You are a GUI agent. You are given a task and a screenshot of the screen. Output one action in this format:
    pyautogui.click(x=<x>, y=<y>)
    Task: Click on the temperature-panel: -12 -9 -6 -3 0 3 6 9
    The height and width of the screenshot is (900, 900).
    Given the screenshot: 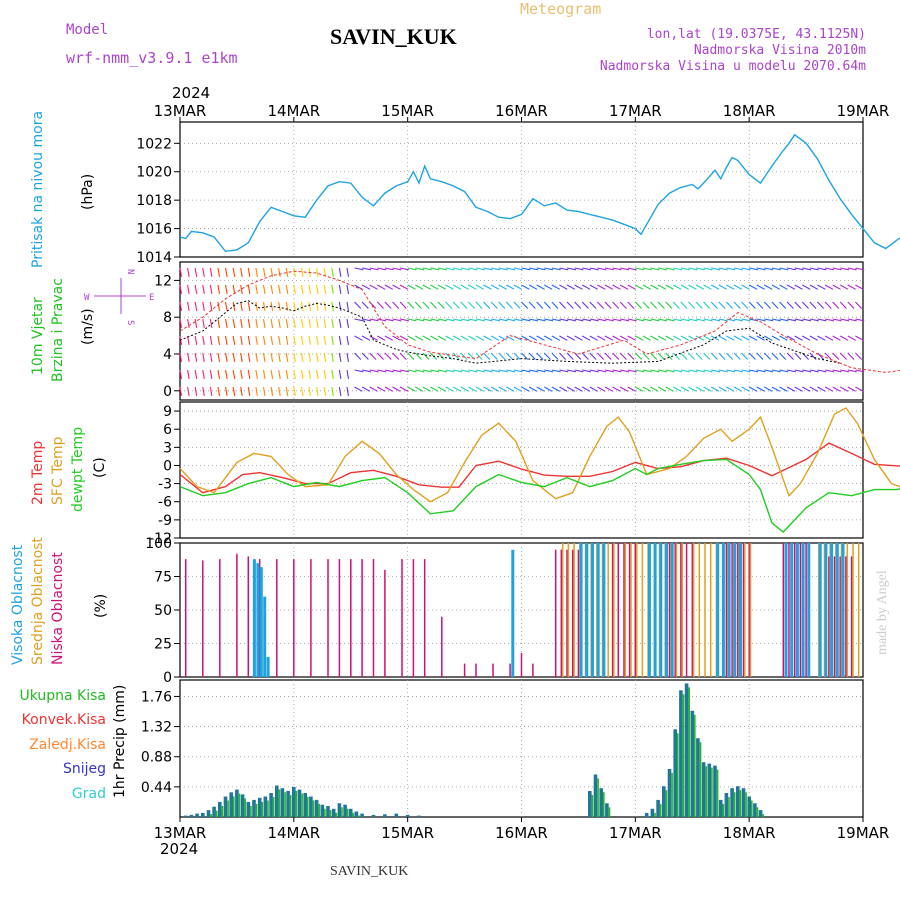 What is the action you would take?
    pyautogui.click(x=524, y=474)
    